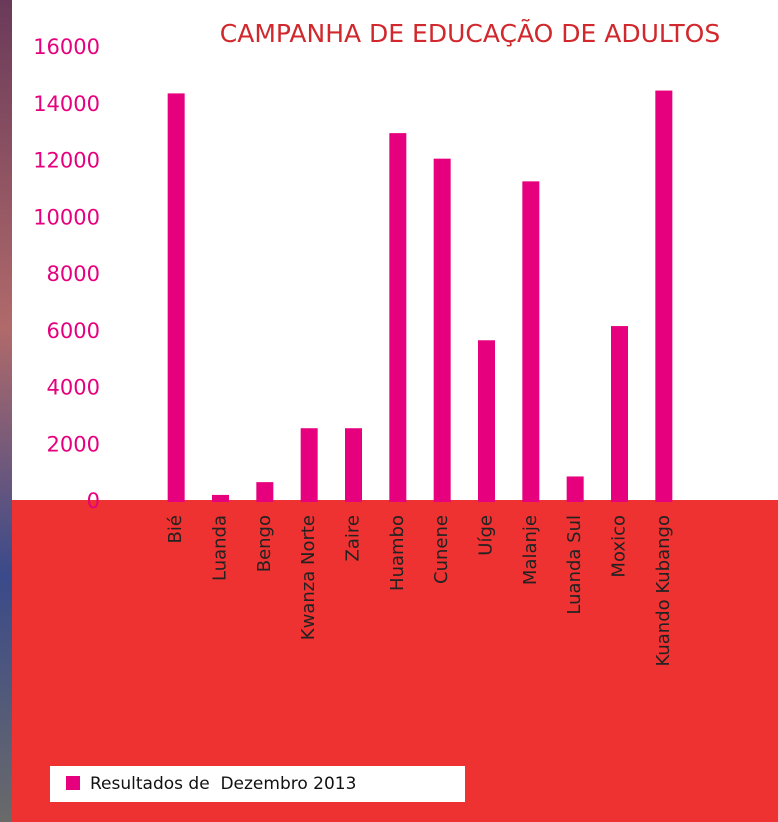  What do you see at coordinates (264, 543) in the screenshot?
I see `x-tick-label: Bengo` at bounding box center [264, 543].